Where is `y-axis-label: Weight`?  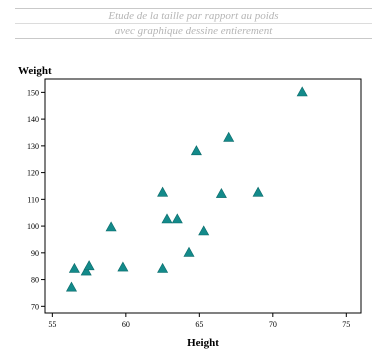 y-axis-label: Weight is located at coordinates (35, 71).